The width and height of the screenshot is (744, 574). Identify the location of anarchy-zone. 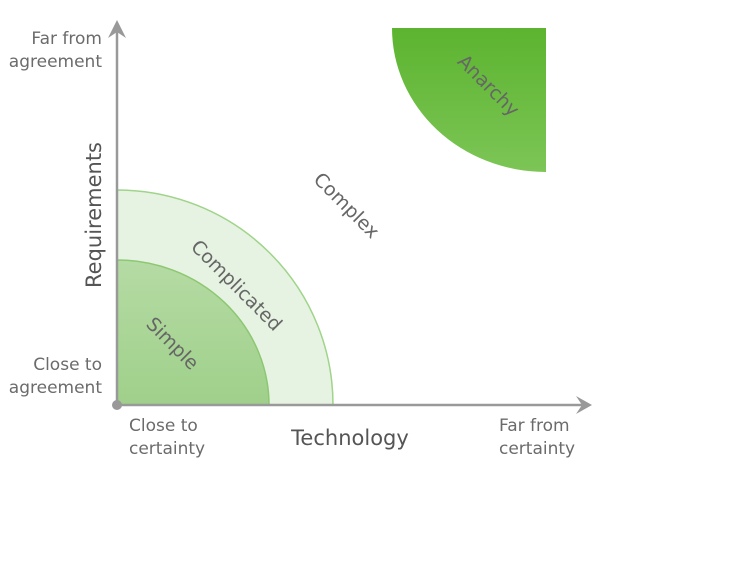
(469, 100).